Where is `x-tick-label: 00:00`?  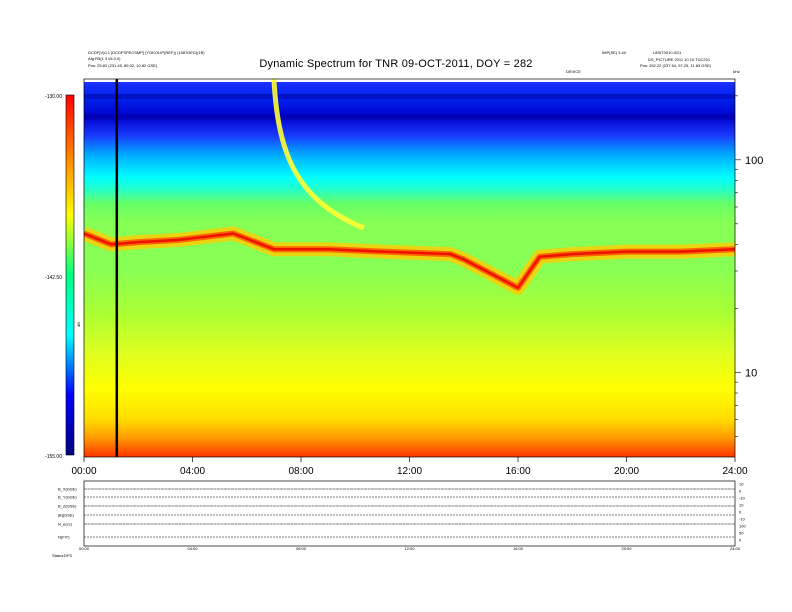
x-tick-label: 00:00 is located at coordinates (83, 471).